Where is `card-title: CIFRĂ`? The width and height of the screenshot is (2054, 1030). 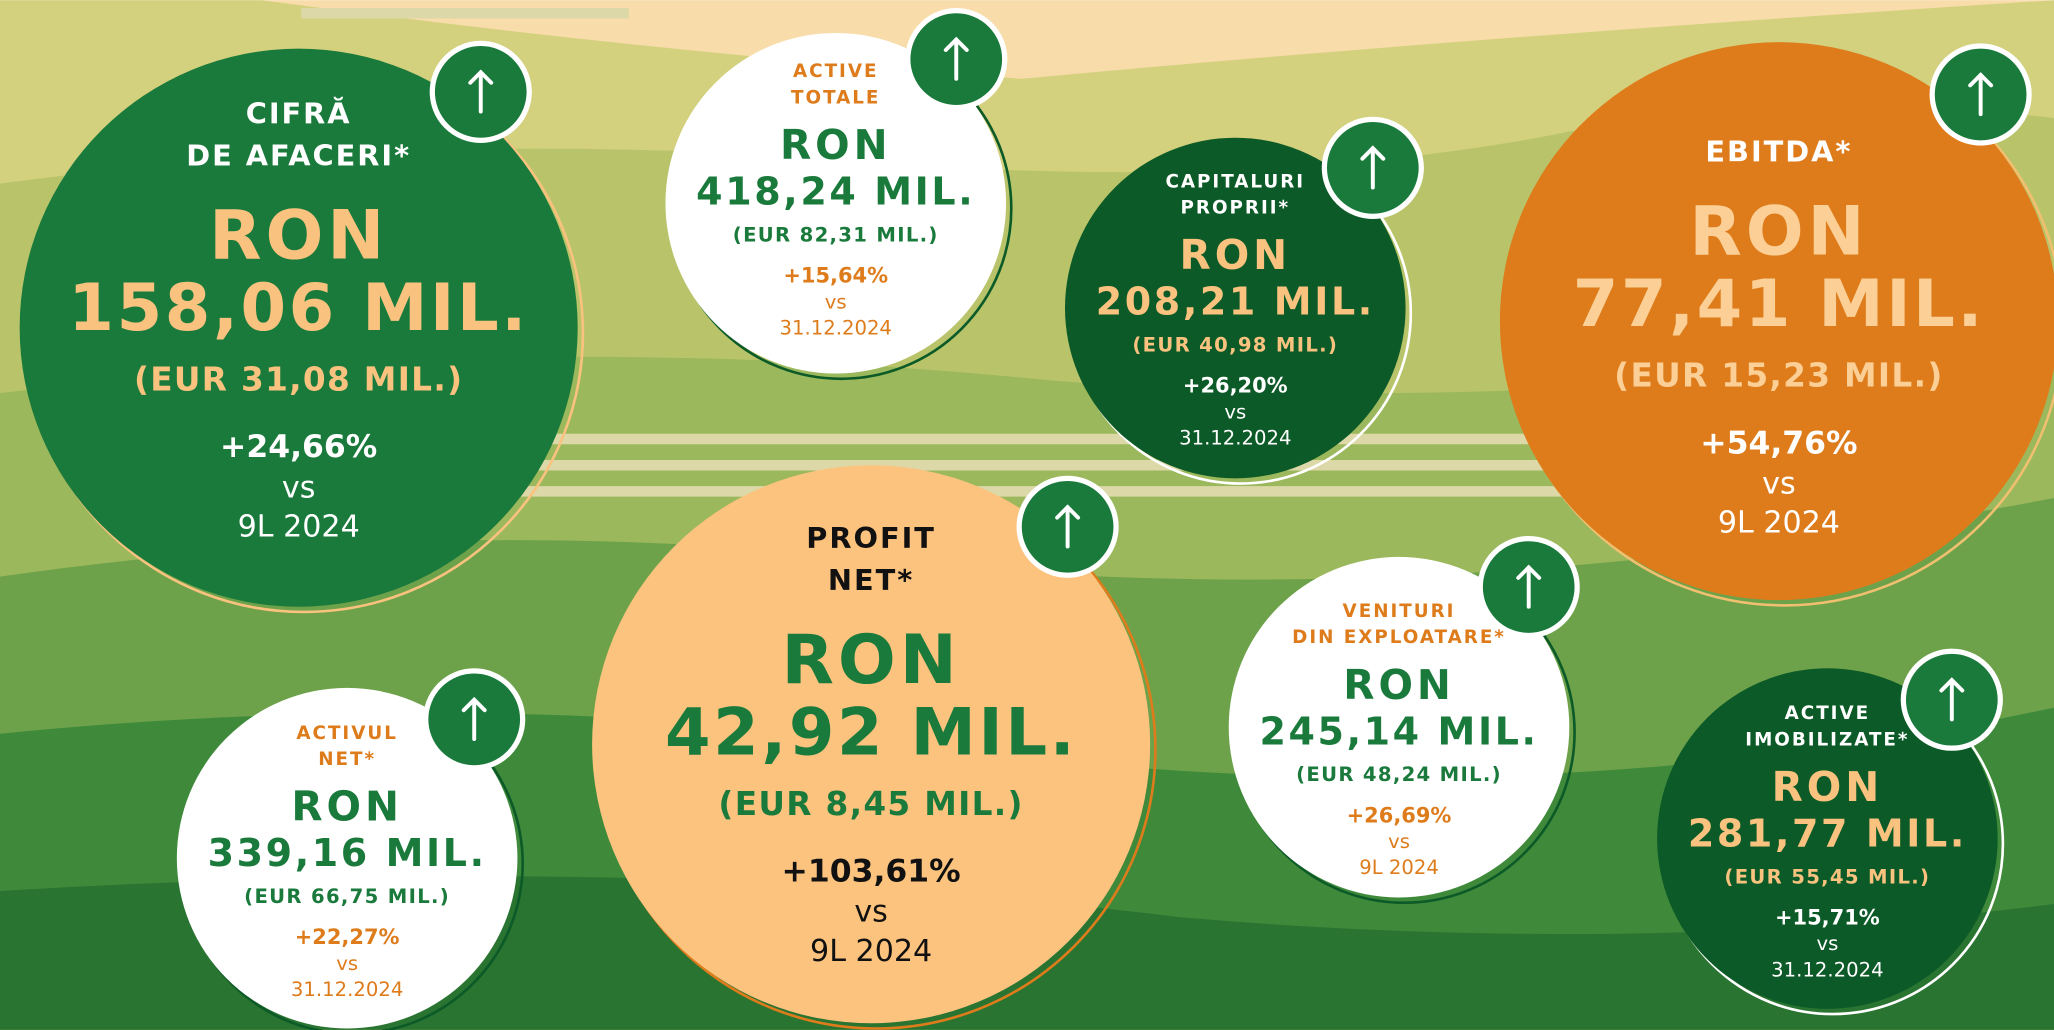
card-title: CIFRĂ is located at coordinates (299, 113).